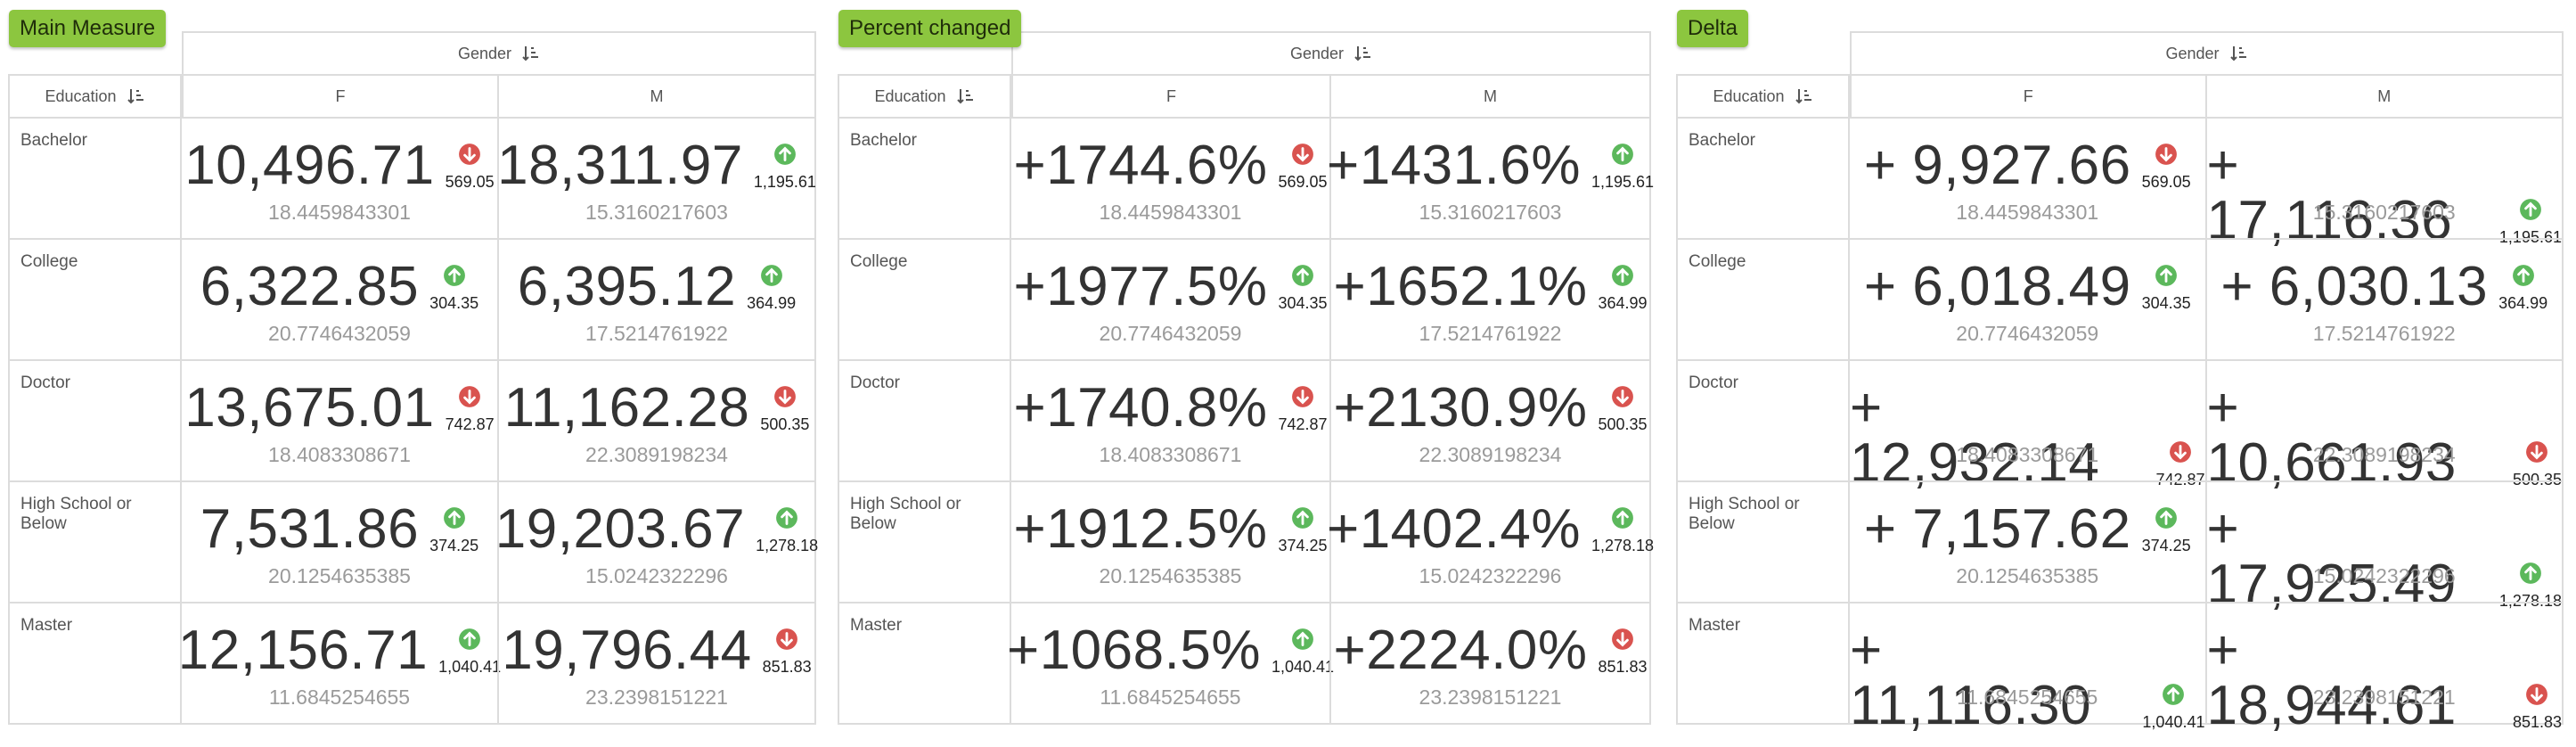 Image resolution: width=2576 pixels, height=747 pixels. I want to click on kpi-cell: + 11,116.30 1,040.41 11.6845254655, so click(2027, 668).